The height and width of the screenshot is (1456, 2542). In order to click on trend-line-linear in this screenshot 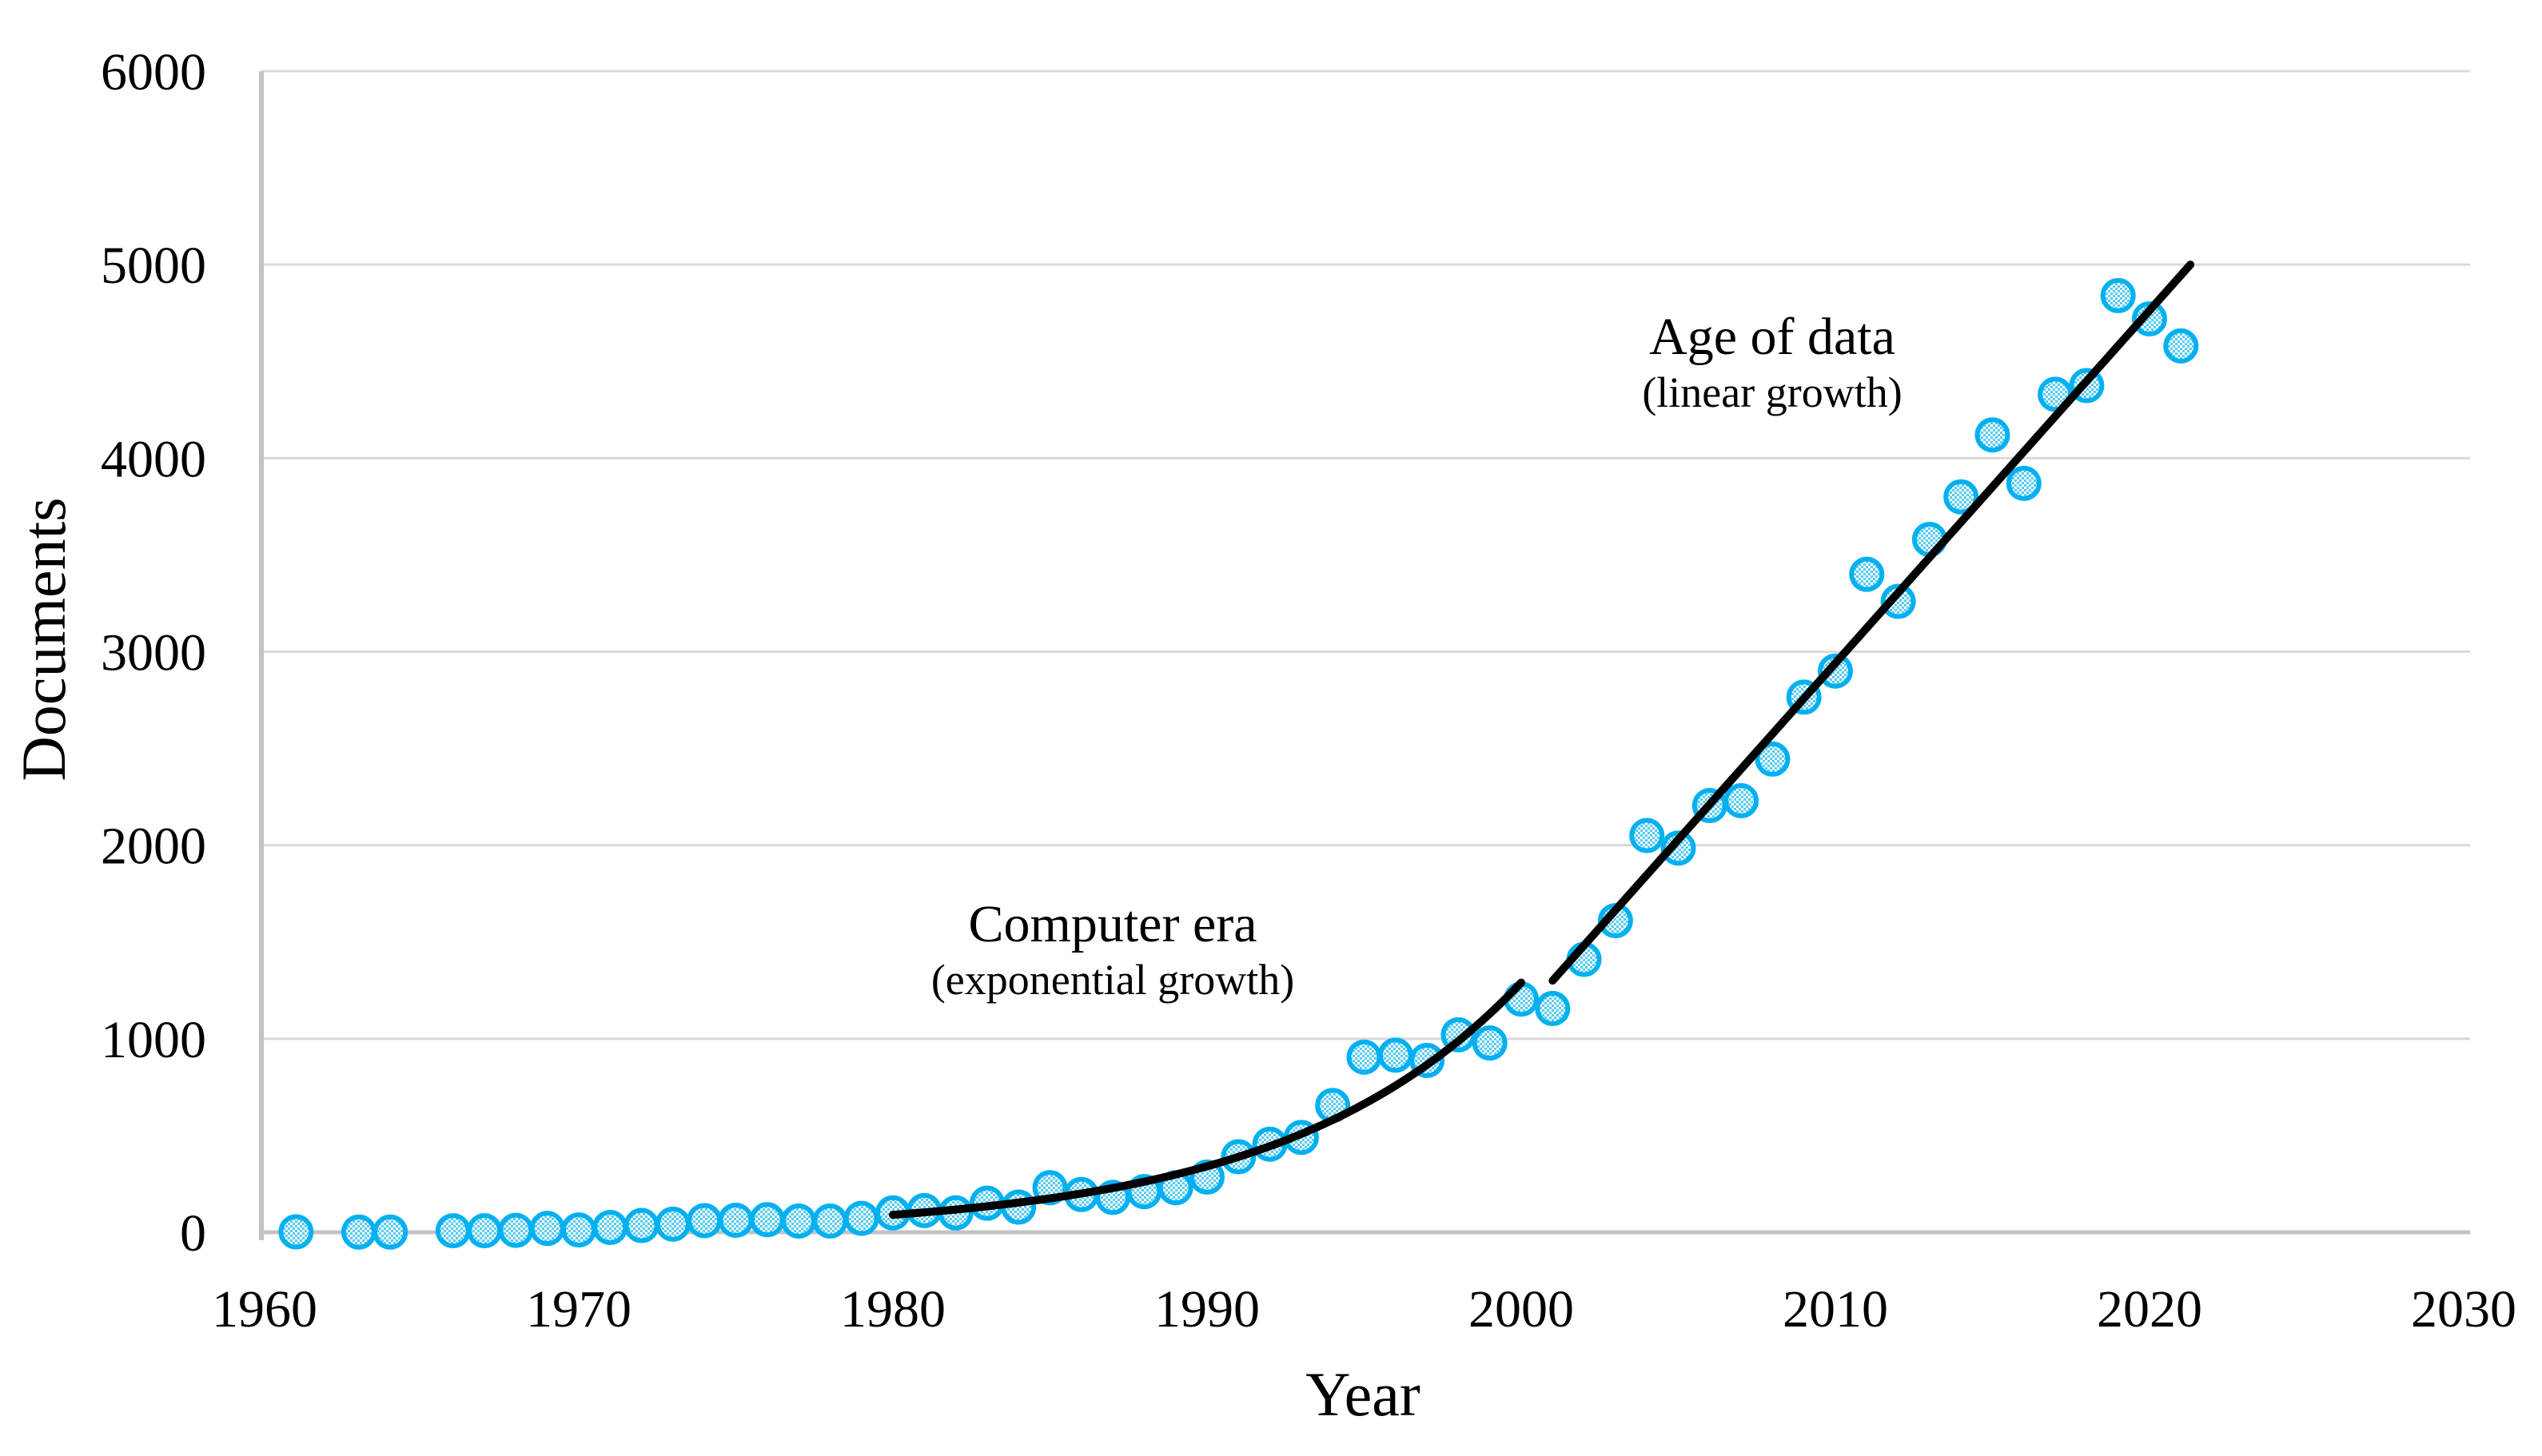, I will do `click(1871, 623)`.